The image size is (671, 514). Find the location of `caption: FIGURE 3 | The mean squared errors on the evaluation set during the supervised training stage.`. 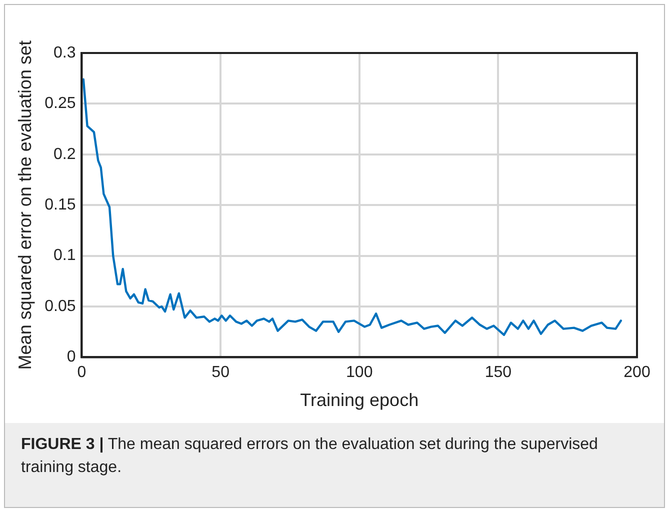

caption: FIGURE 3 | The mean squared errors on the evaluation set during the supervised training stage. is located at coordinates (310, 456).